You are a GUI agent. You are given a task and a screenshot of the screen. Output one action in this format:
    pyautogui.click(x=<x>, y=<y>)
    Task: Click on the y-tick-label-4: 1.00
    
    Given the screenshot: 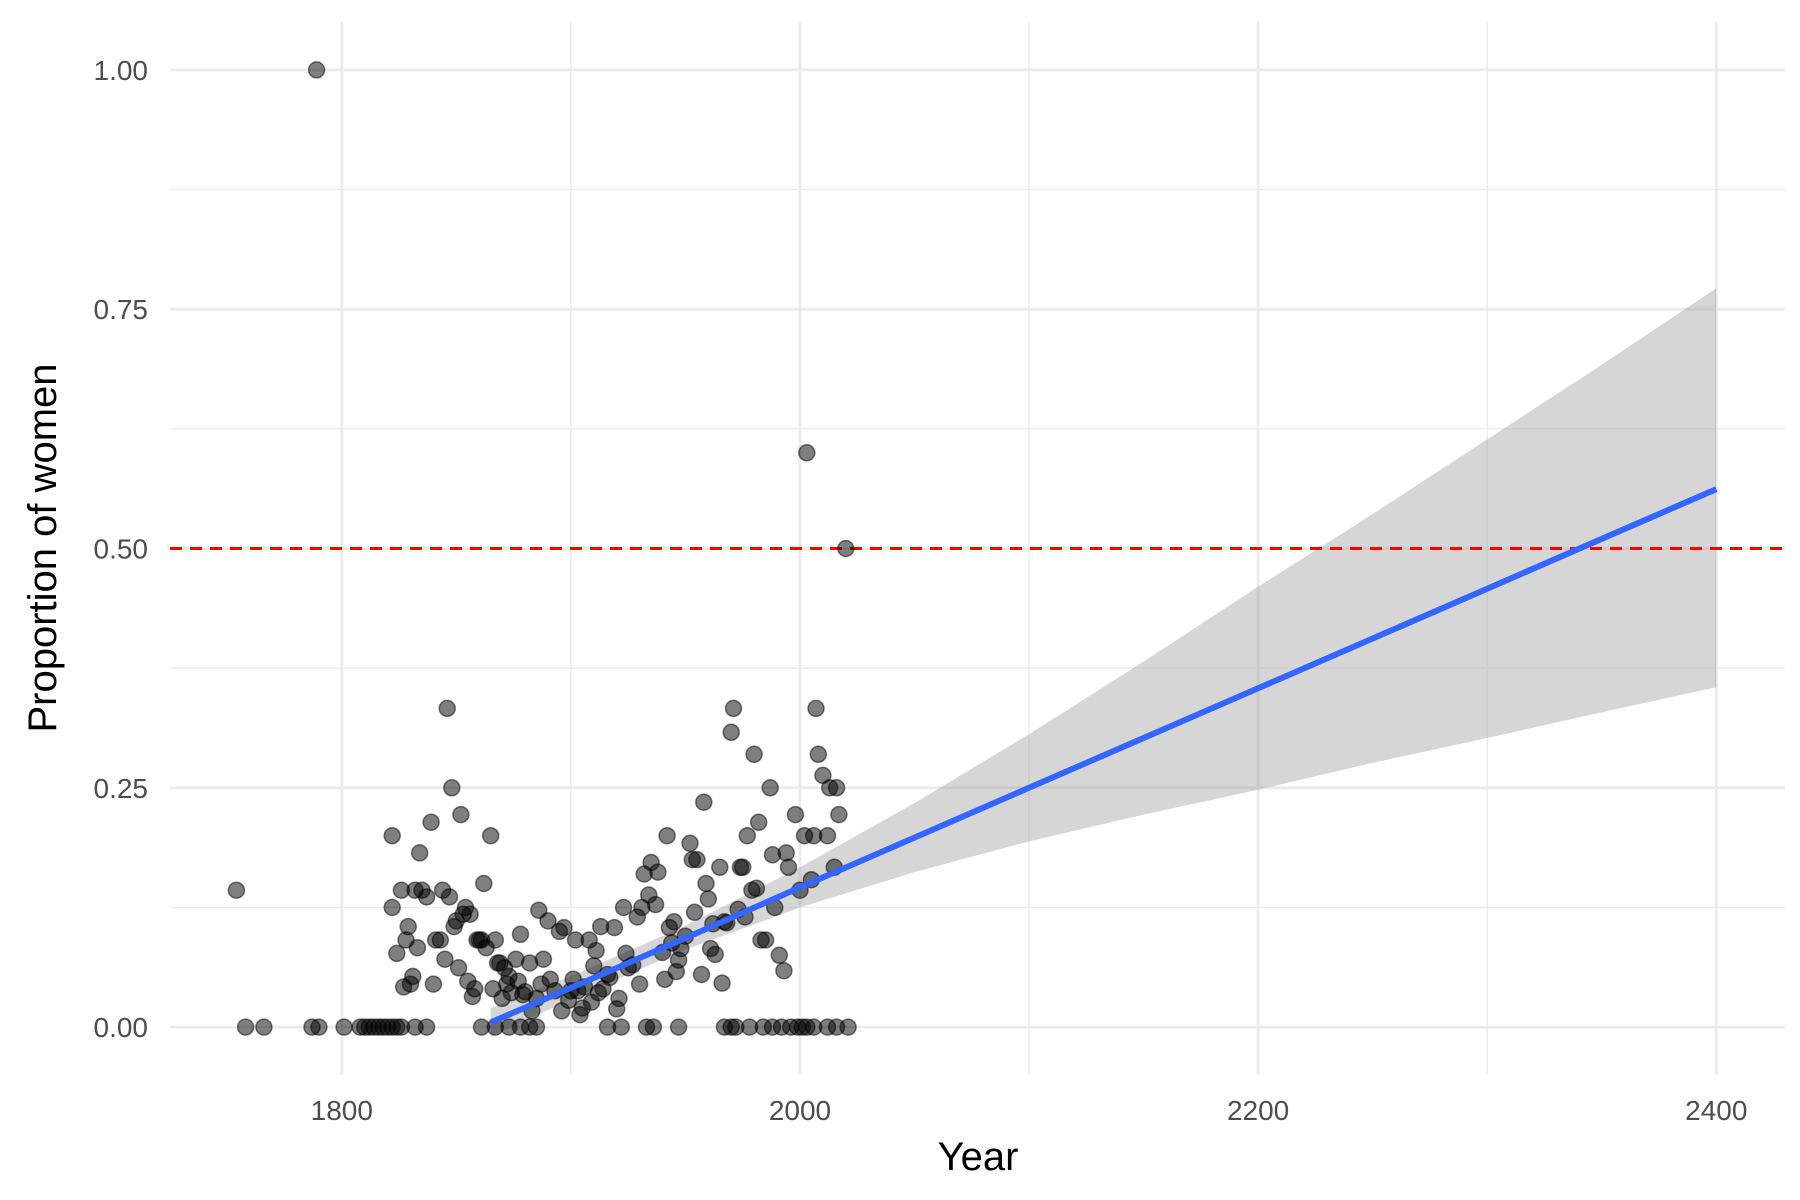 What is the action you would take?
    pyautogui.click(x=121, y=70)
    